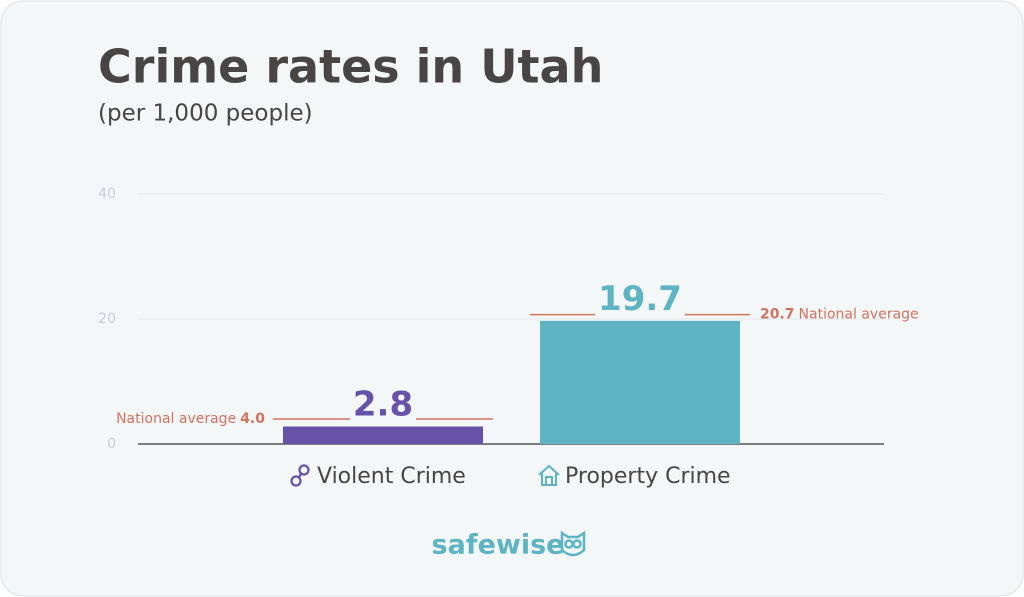 The height and width of the screenshot is (597, 1024). Describe the element at coordinates (107, 319) in the screenshot. I see `y-tick-label: 20` at that location.